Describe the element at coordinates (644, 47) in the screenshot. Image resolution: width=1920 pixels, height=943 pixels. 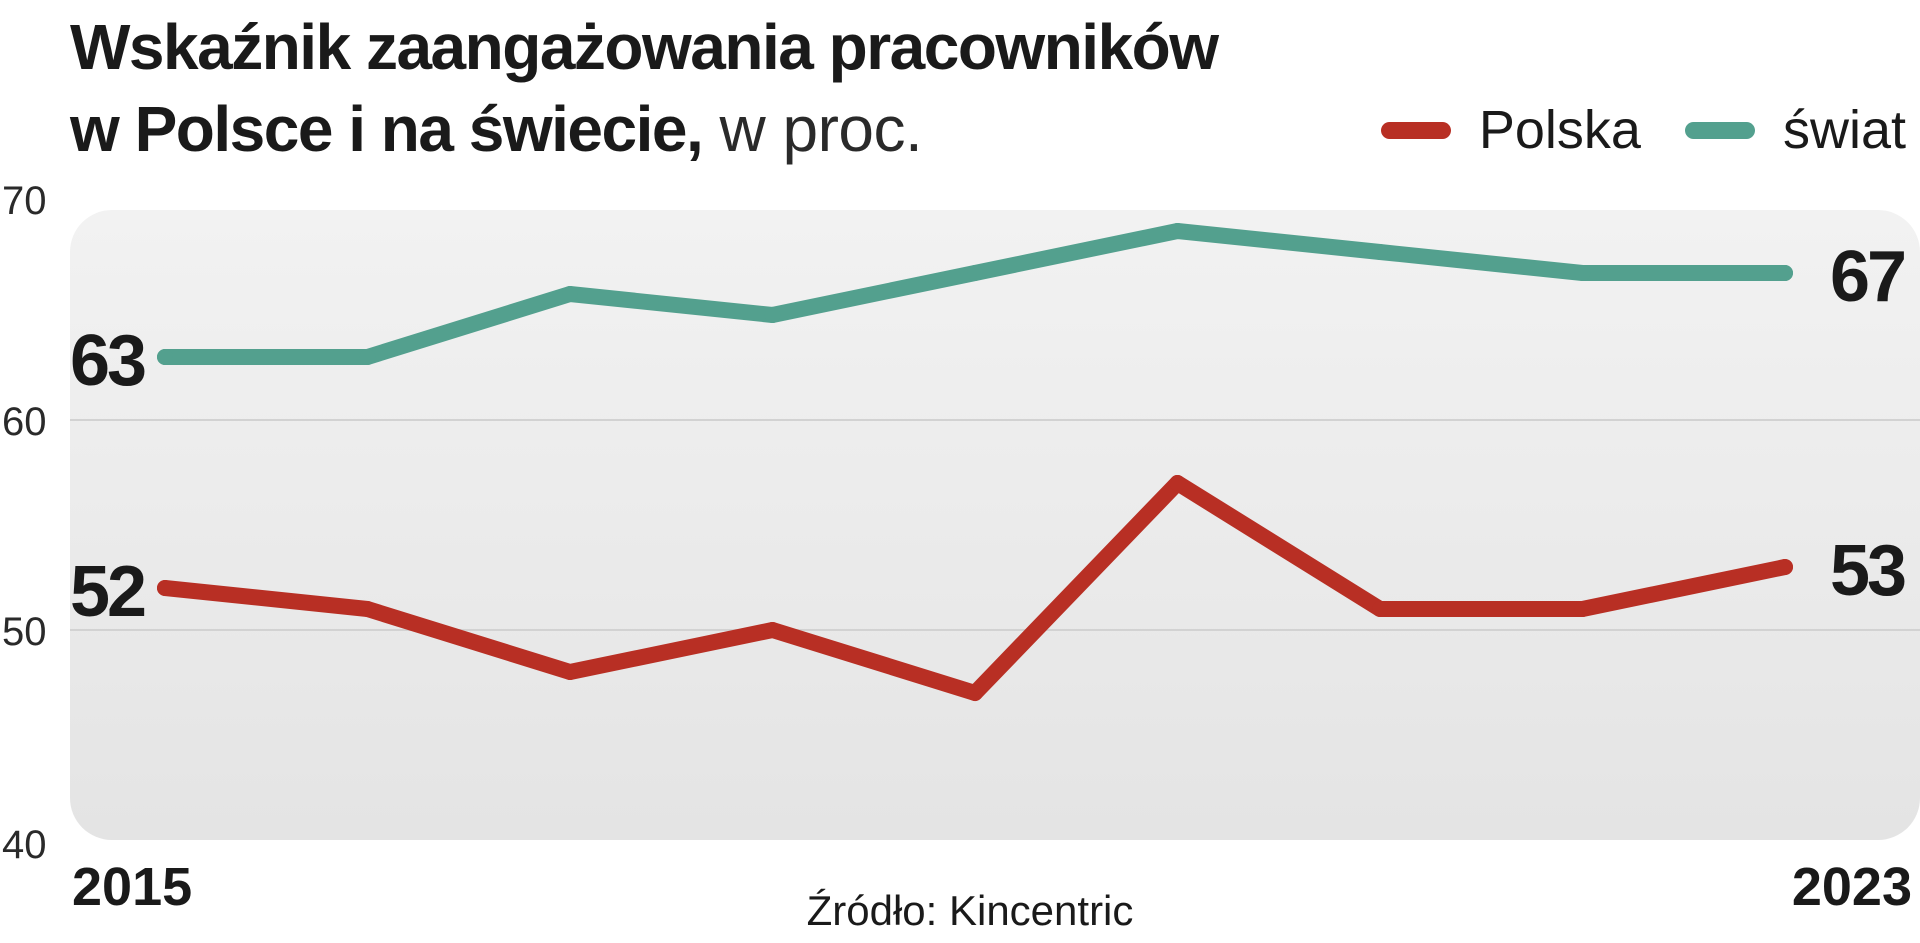
I see `chart-title-line1: Wskaźnik zaangażowania pracowników` at that location.